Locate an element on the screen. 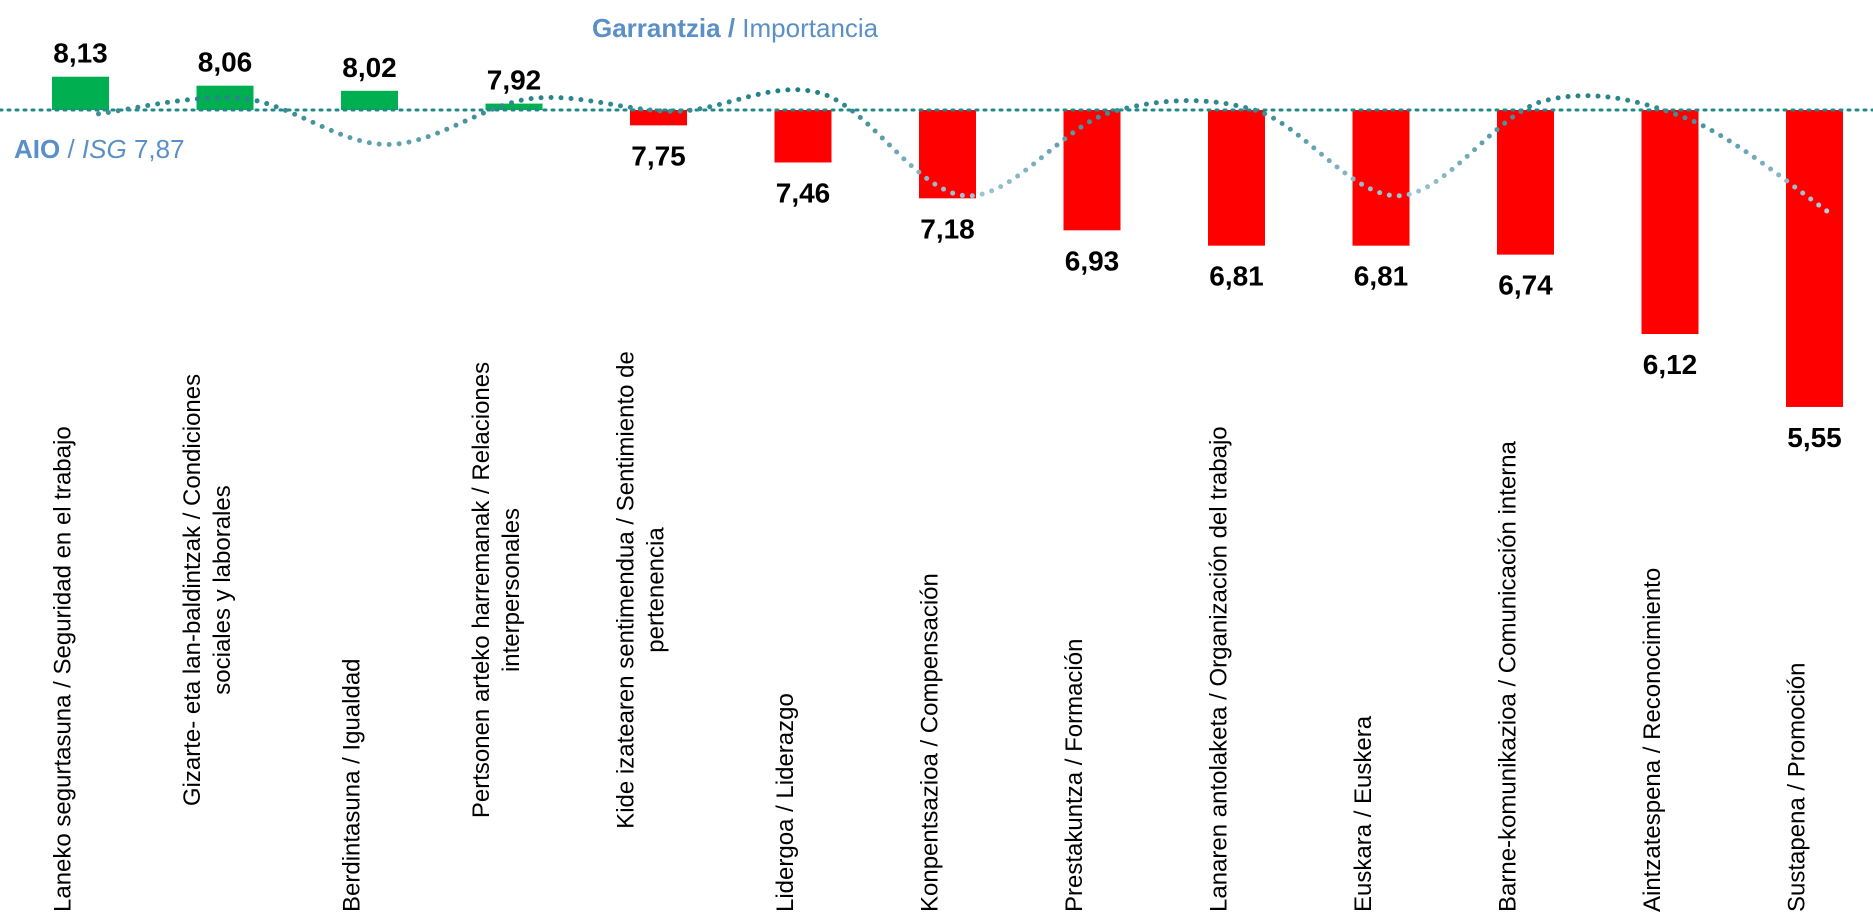 This screenshot has width=1873, height=919. average-legend-sep: / is located at coordinates (71, 149).